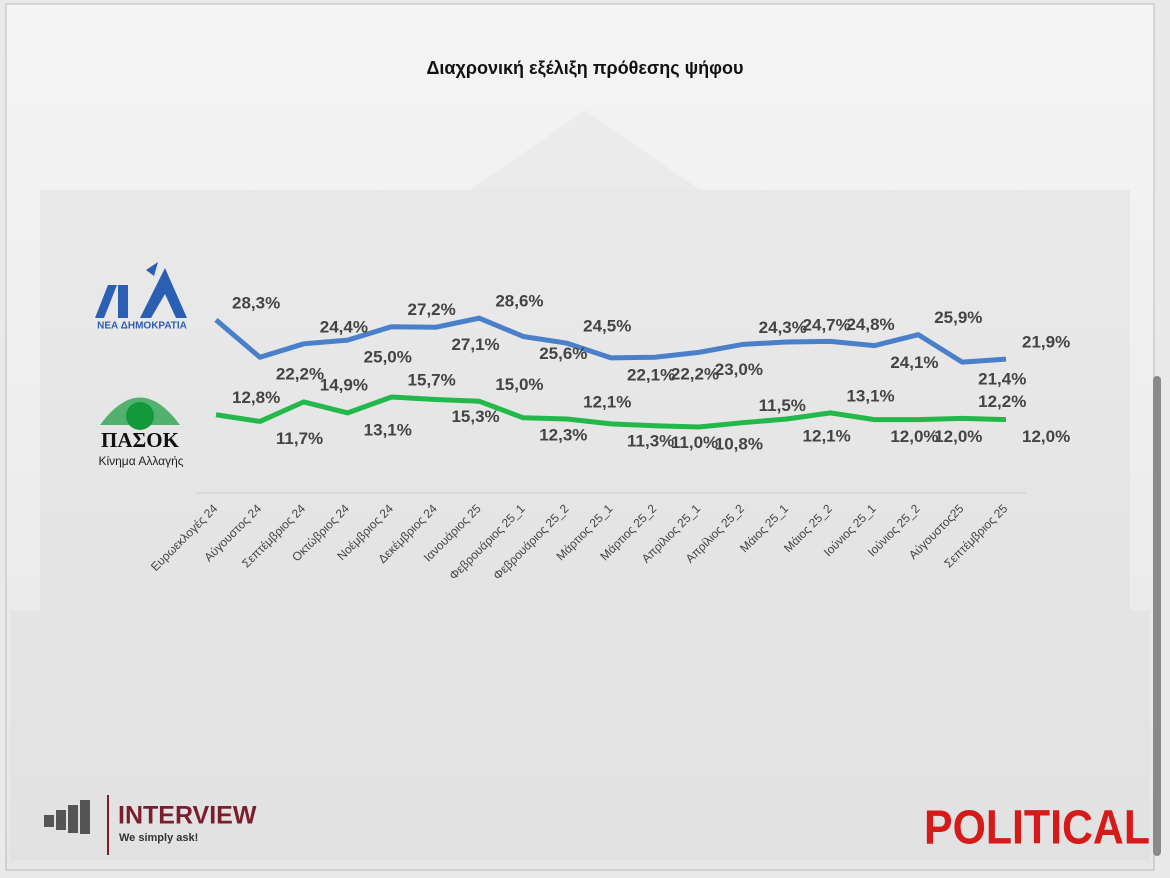 Image resolution: width=1170 pixels, height=878 pixels. What do you see at coordinates (1046, 342) in the screenshot?
I see `data-label: 21,9%` at bounding box center [1046, 342].